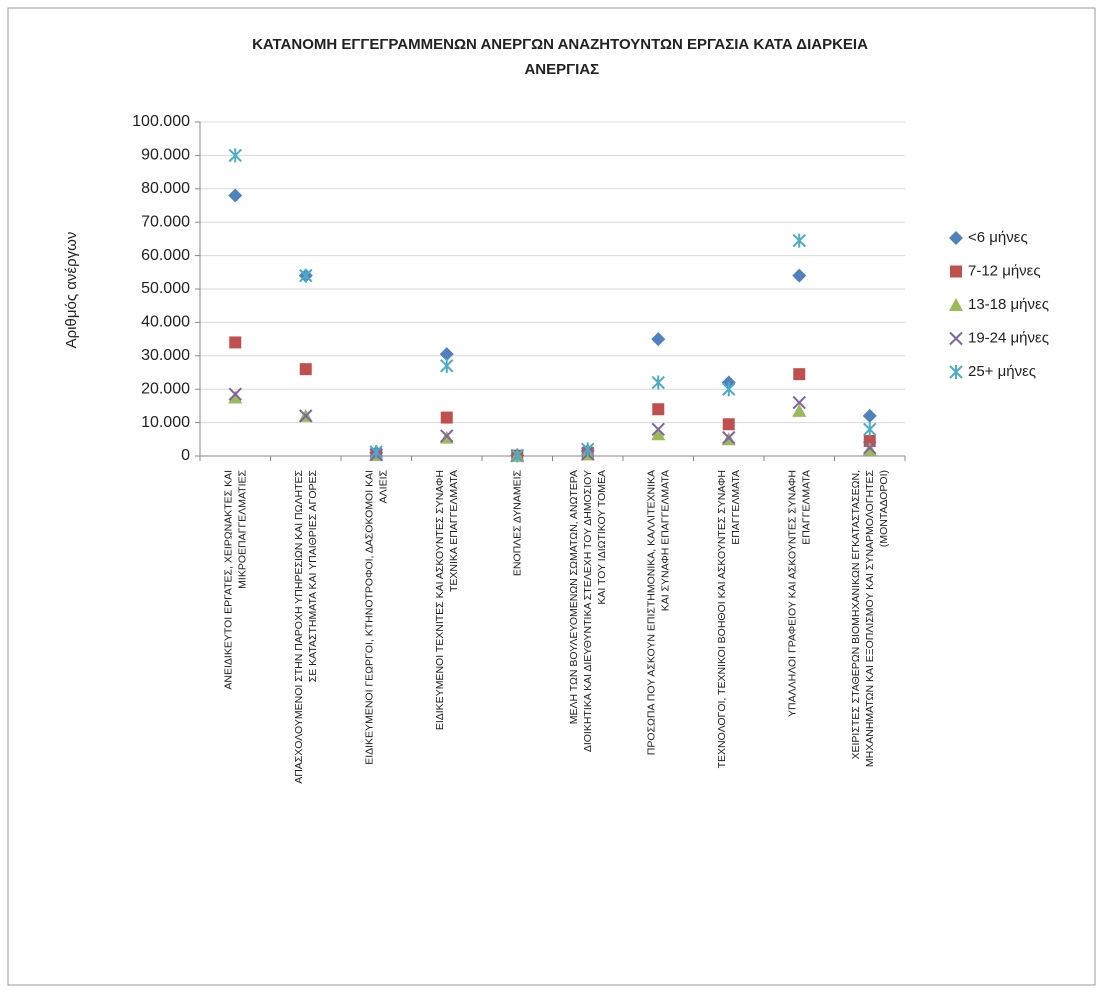 Image resolution: width=1105 pixels, height=993 pixels. What do you see at coordinates (1008, 304) in the screenshot?
I see `legend-label: 13-18 μήνες` at bounding box center [1008, 304].